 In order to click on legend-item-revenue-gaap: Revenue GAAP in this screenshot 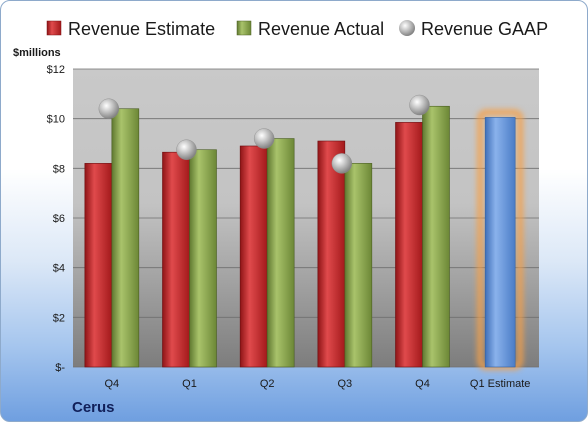, I will do `click(473, 29)`.